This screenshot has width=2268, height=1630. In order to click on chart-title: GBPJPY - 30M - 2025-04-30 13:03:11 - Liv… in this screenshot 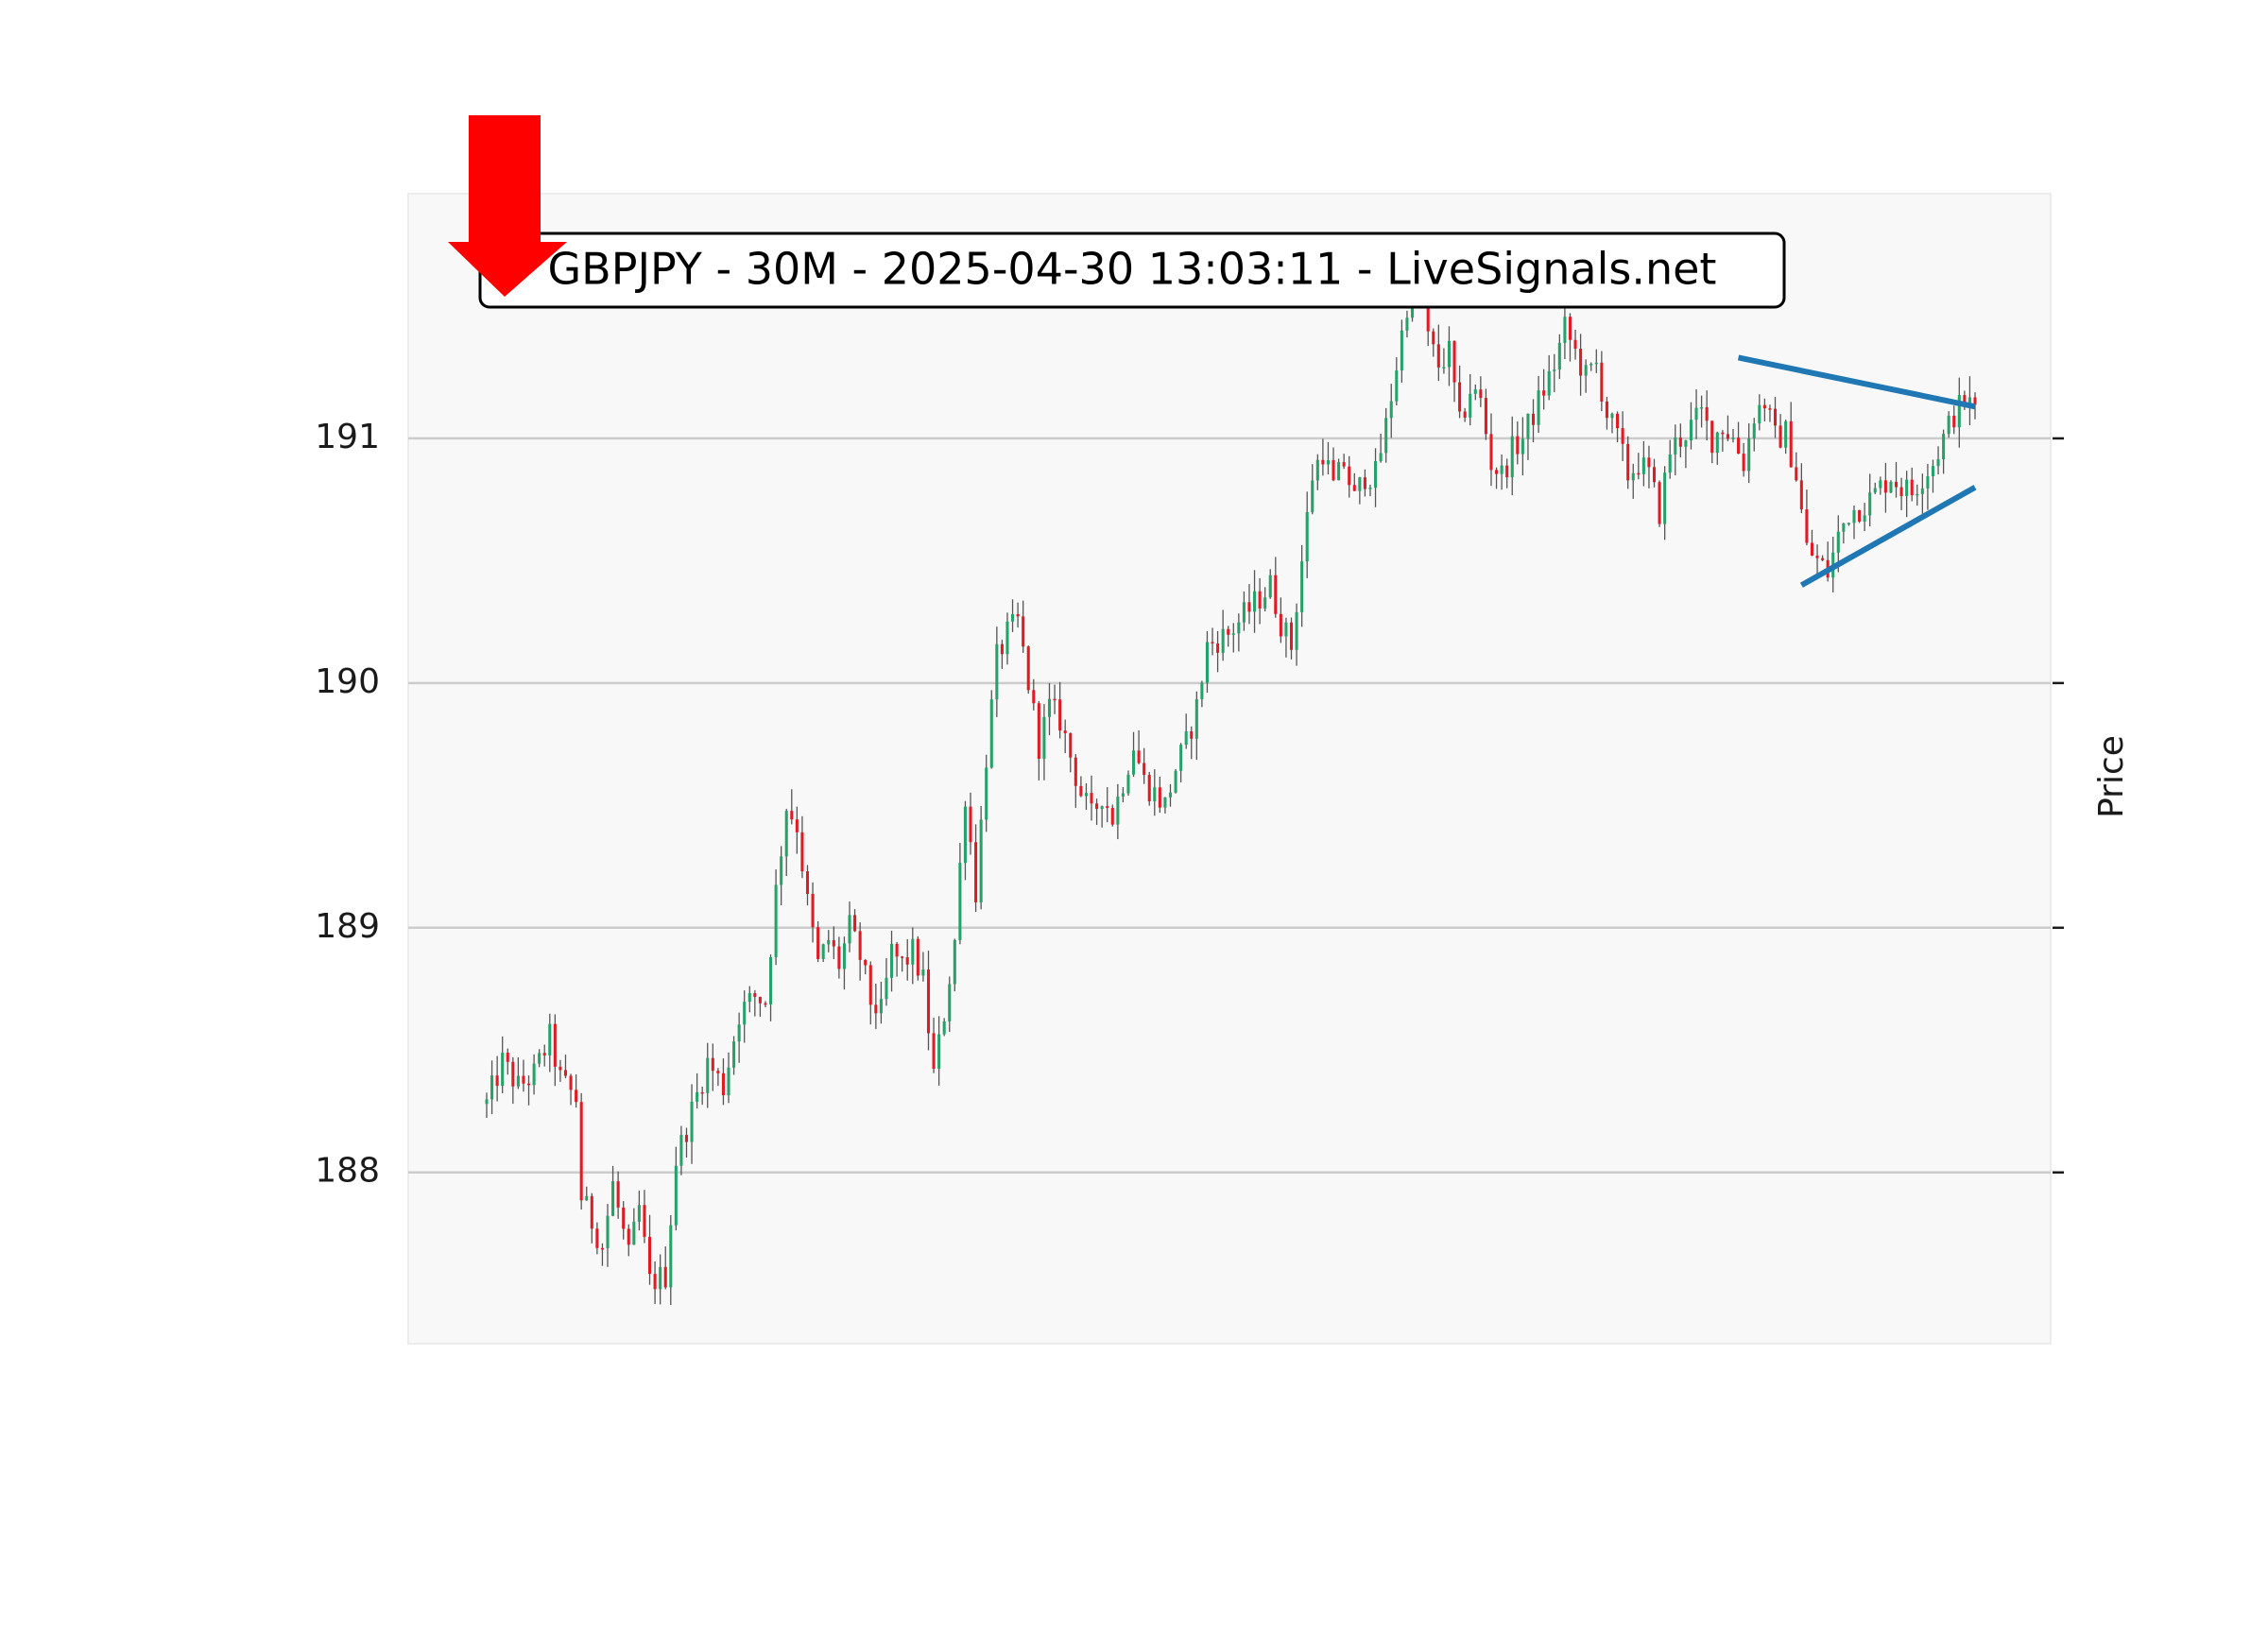, I will do `click(1132, 269)`.